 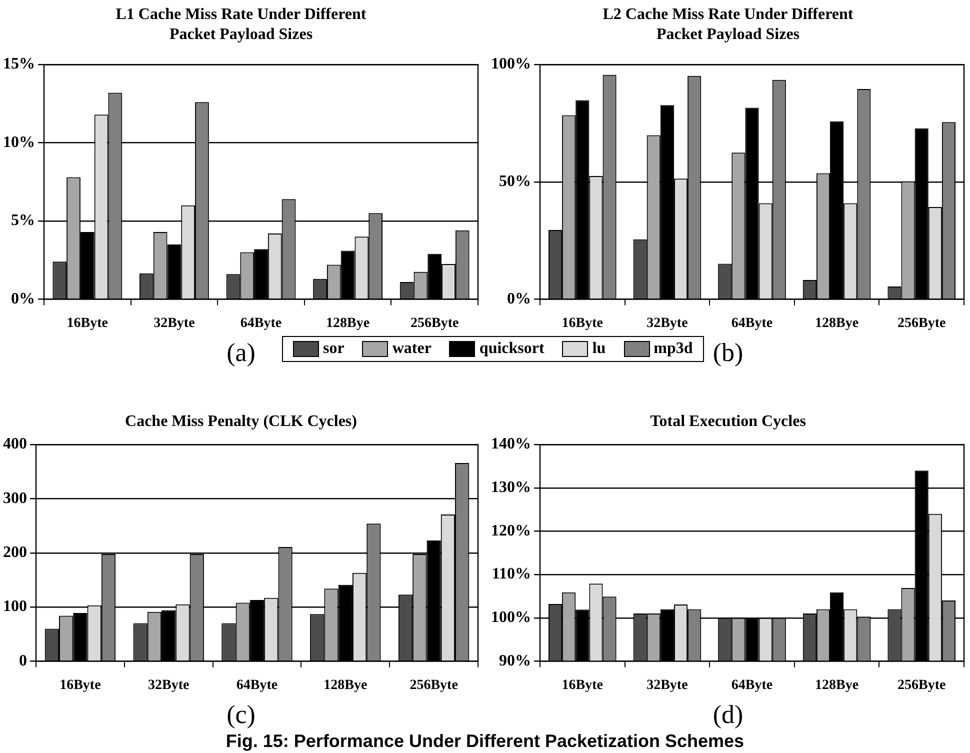 What do you see at coordinates (412, 349) in the screenshot?
I see `legend-label: water` at bounding box center [412, 349].